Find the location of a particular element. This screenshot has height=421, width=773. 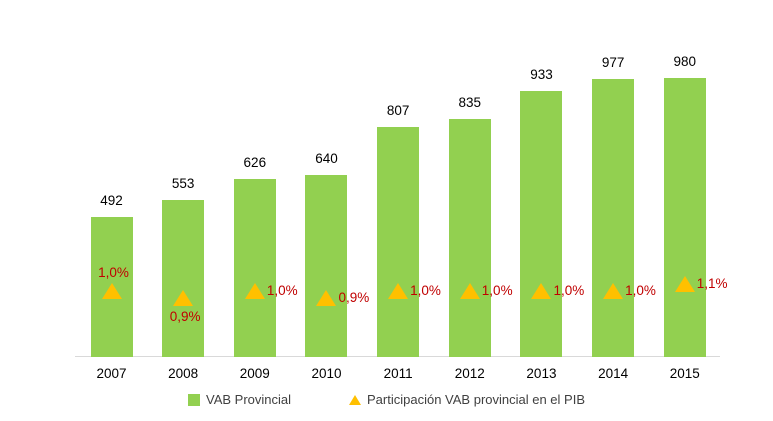

participation-label-2009: 1,0% is located at coordinates (282, 290).